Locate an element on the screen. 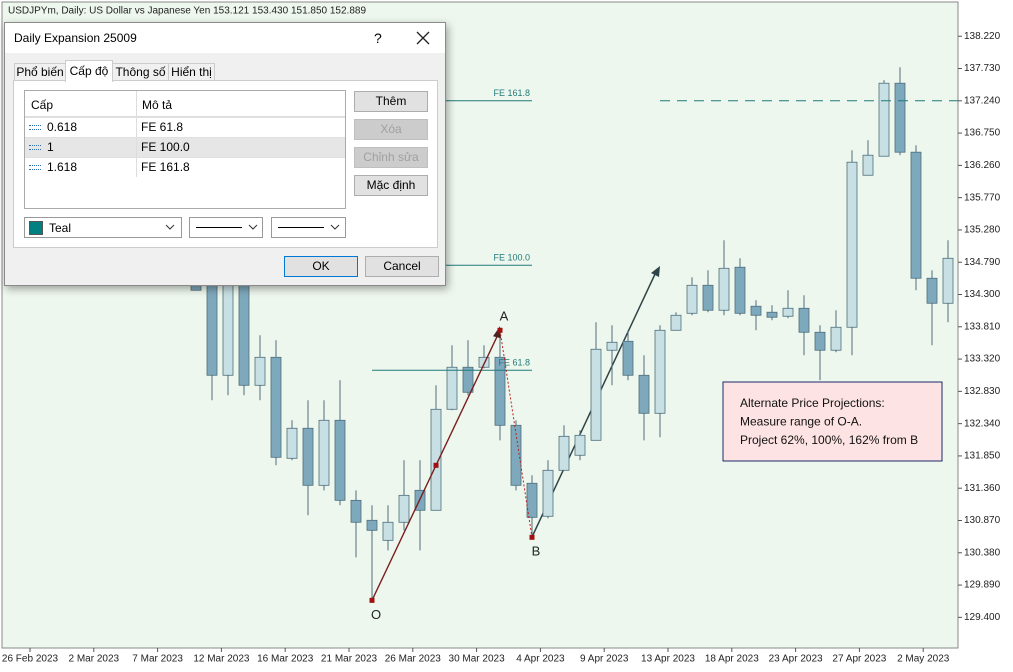 This screenshot has width=1013, height=672. level-description: FE 161.8 is located at coordinates (165, 167).